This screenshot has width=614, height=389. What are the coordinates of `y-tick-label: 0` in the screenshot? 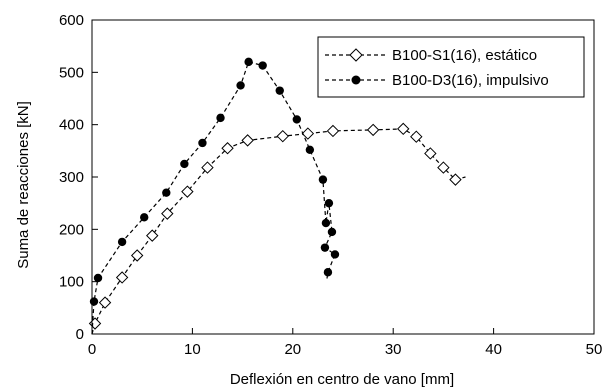 It's located at (80, 334).